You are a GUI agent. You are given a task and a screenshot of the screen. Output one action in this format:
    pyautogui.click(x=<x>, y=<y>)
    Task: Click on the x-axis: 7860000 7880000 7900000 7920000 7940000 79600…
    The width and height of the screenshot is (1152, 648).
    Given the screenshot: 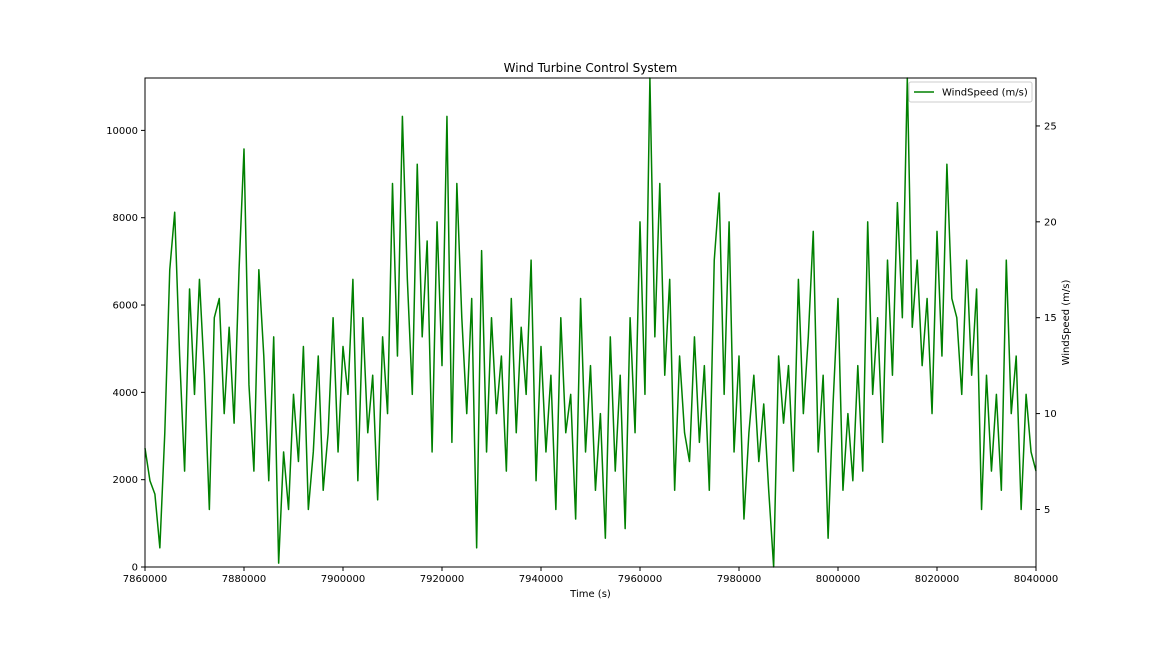 What is the action you would take?
    pyautogui.click(x=591, y=576)
    